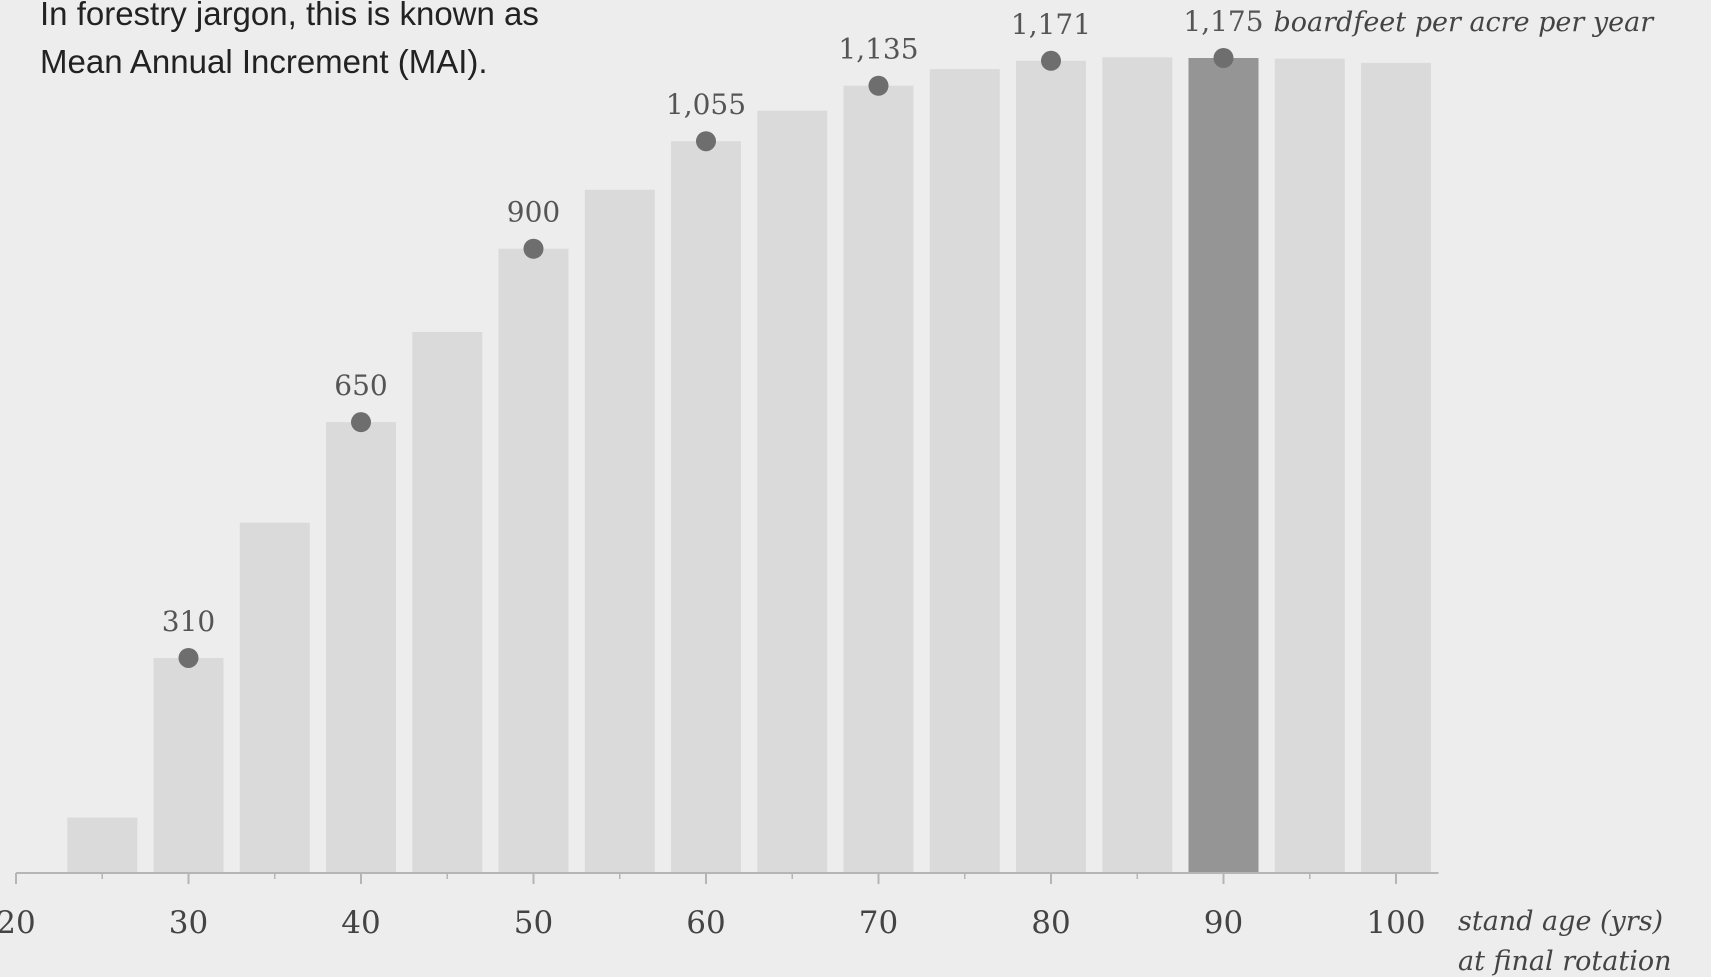  What do you see at coordinates (360, 385) in the screenshot?
I see `value-label-40: 650` at bounding box center [360, 385].